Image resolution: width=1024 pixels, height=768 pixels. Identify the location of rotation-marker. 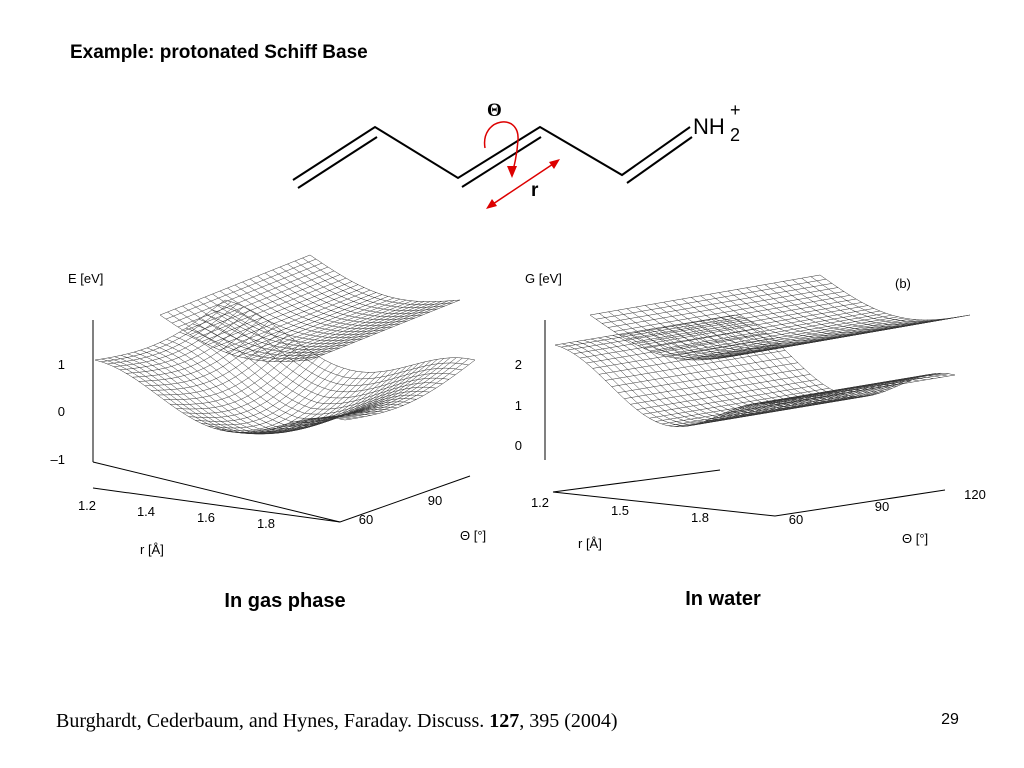
(522, 165).